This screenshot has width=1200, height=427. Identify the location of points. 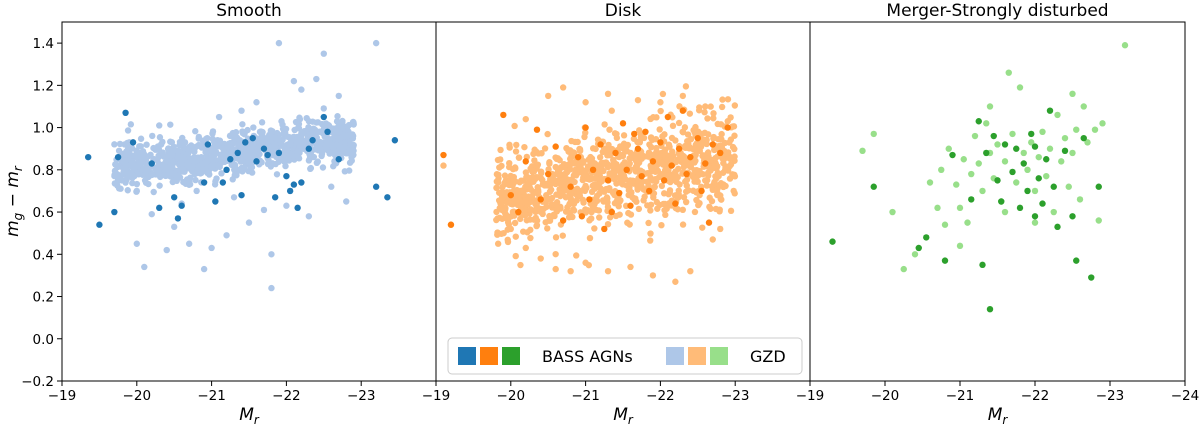
(589, 184).